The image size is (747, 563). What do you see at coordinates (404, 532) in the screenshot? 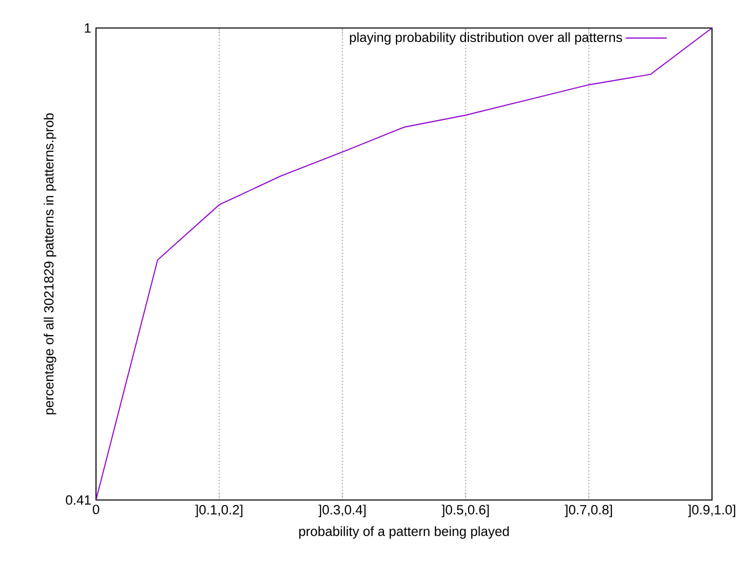
I see `x-axis-title: probability of a pattern being played` at bounding box center [404, 532].